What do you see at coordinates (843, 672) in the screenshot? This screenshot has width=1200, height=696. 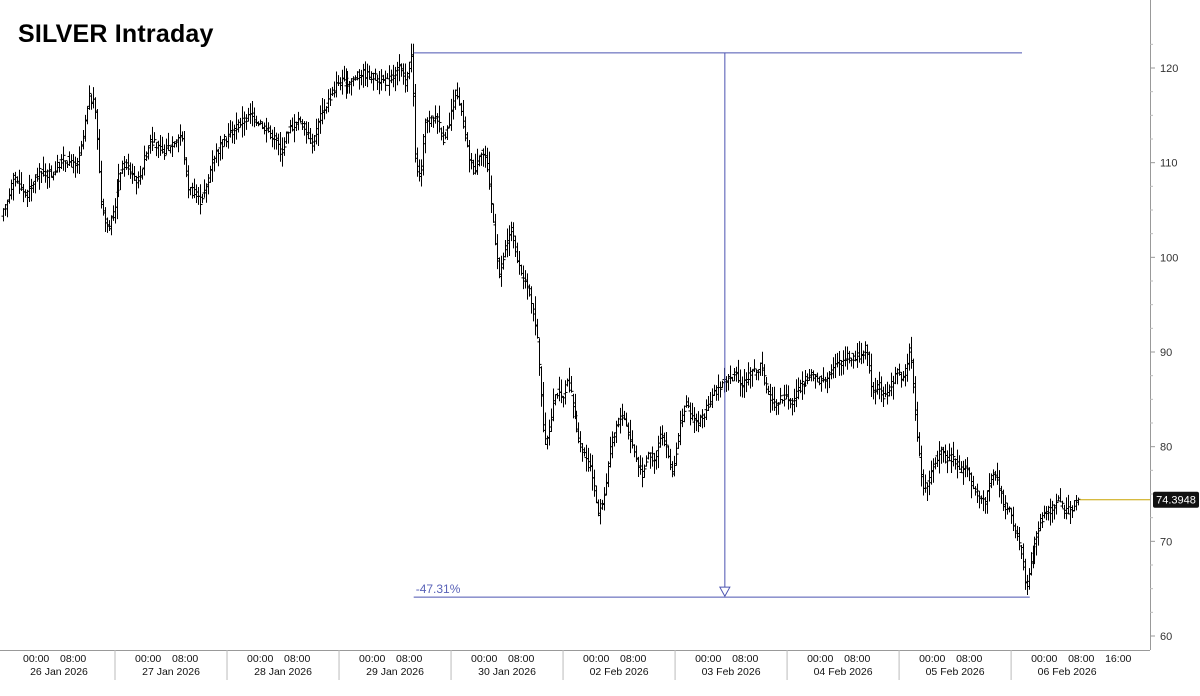 I see `x-date-label: 04 Feb 2026` at bounding box center [843, 672].